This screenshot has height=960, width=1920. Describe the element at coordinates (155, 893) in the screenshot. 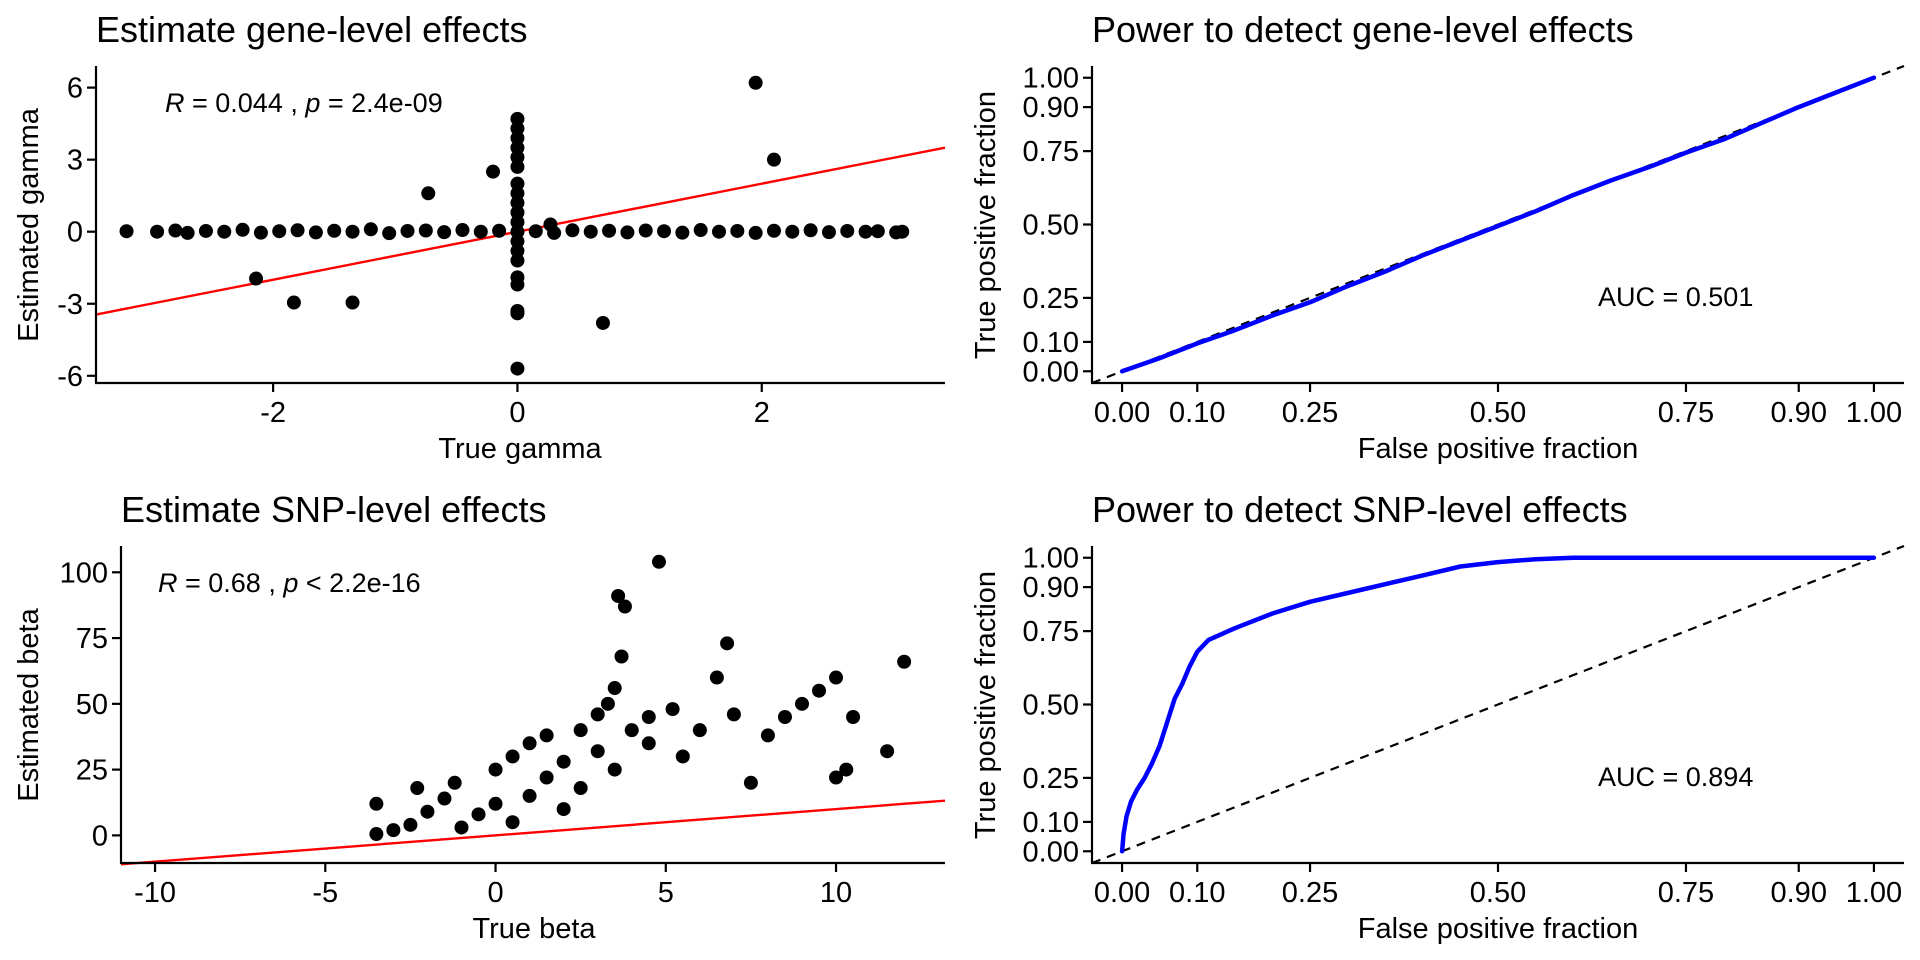

I see `x-tick-label: -10` at that location.